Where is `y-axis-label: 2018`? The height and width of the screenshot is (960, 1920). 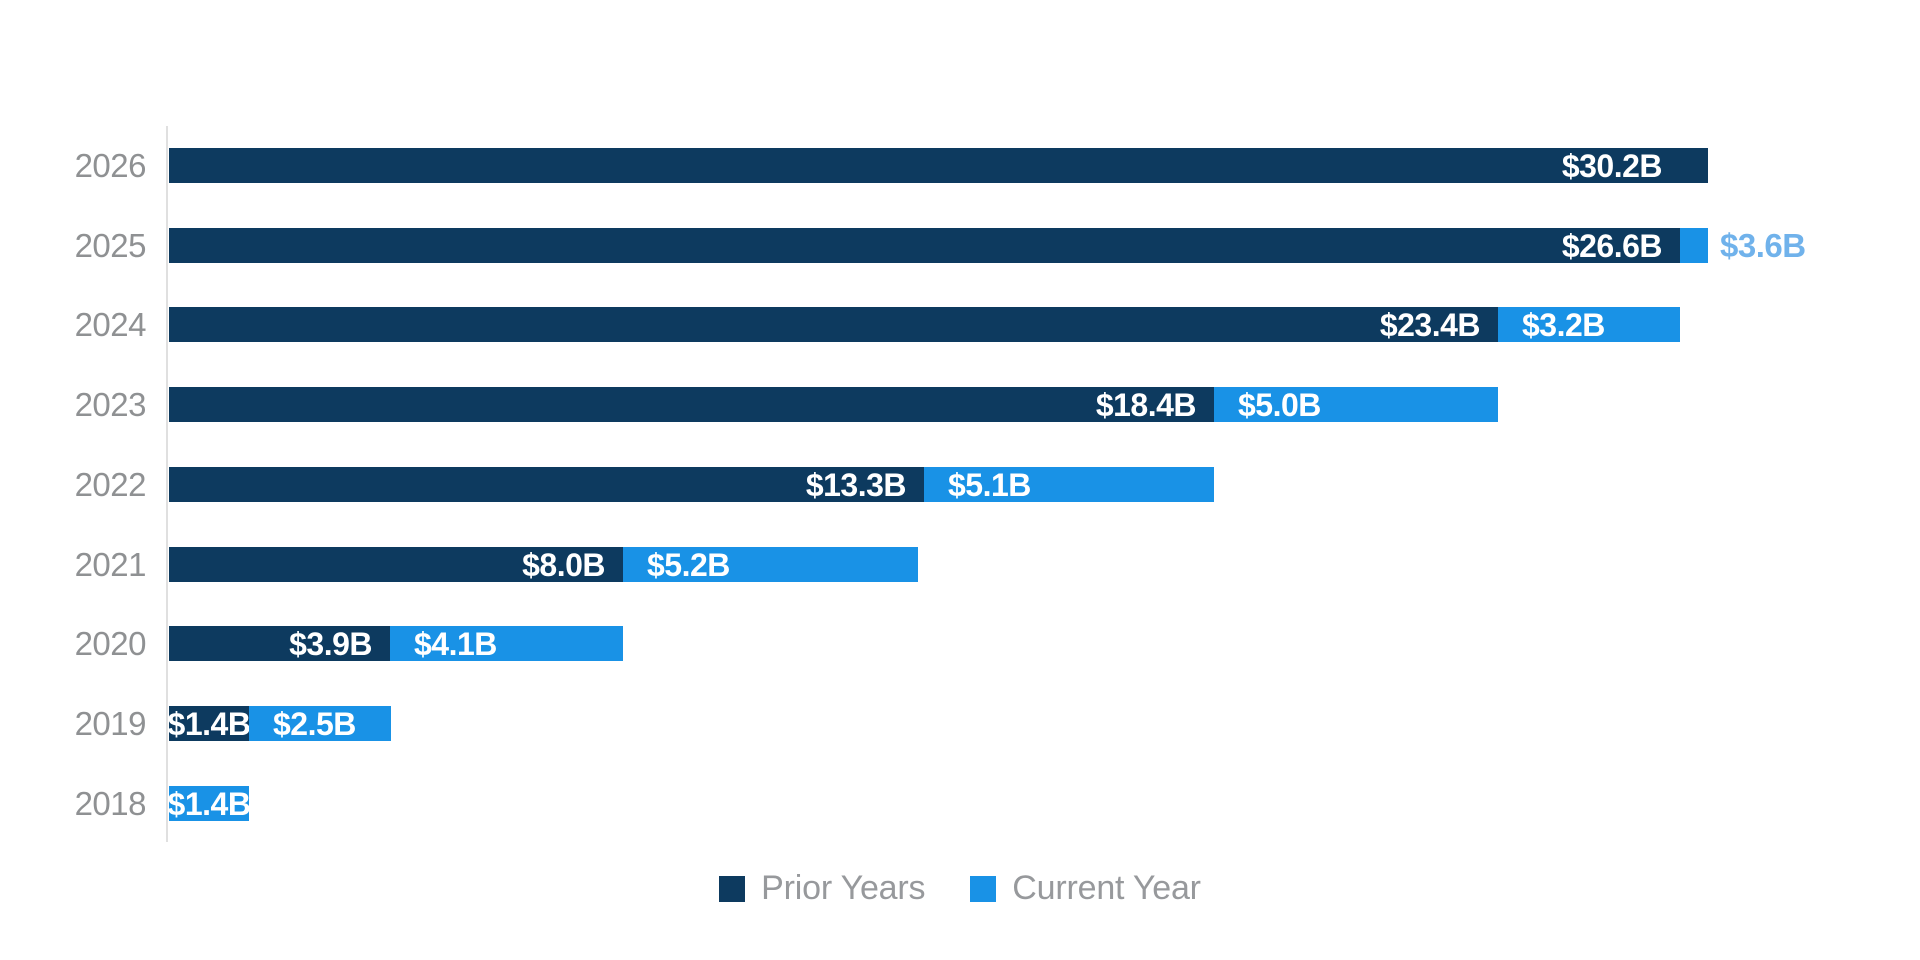 y-axis-label: 2018 is located at coordinates (110, 803).